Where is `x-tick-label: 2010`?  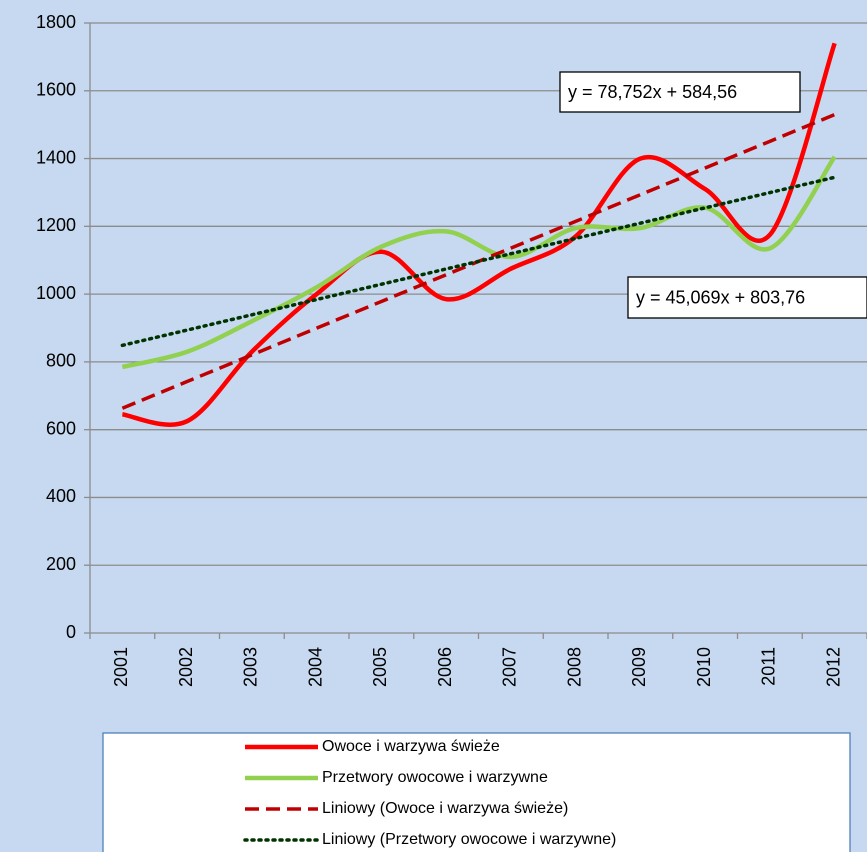
x-tick-label: 2010 is located at coordinates (704, 667).